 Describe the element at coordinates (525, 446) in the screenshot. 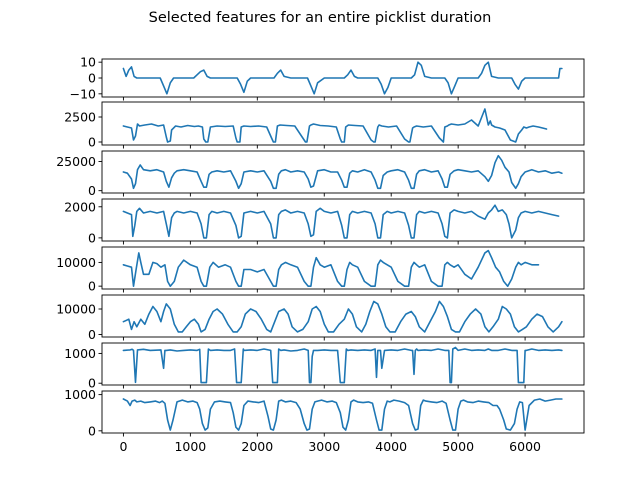

I see `x-tick-label: 6000` at that location.